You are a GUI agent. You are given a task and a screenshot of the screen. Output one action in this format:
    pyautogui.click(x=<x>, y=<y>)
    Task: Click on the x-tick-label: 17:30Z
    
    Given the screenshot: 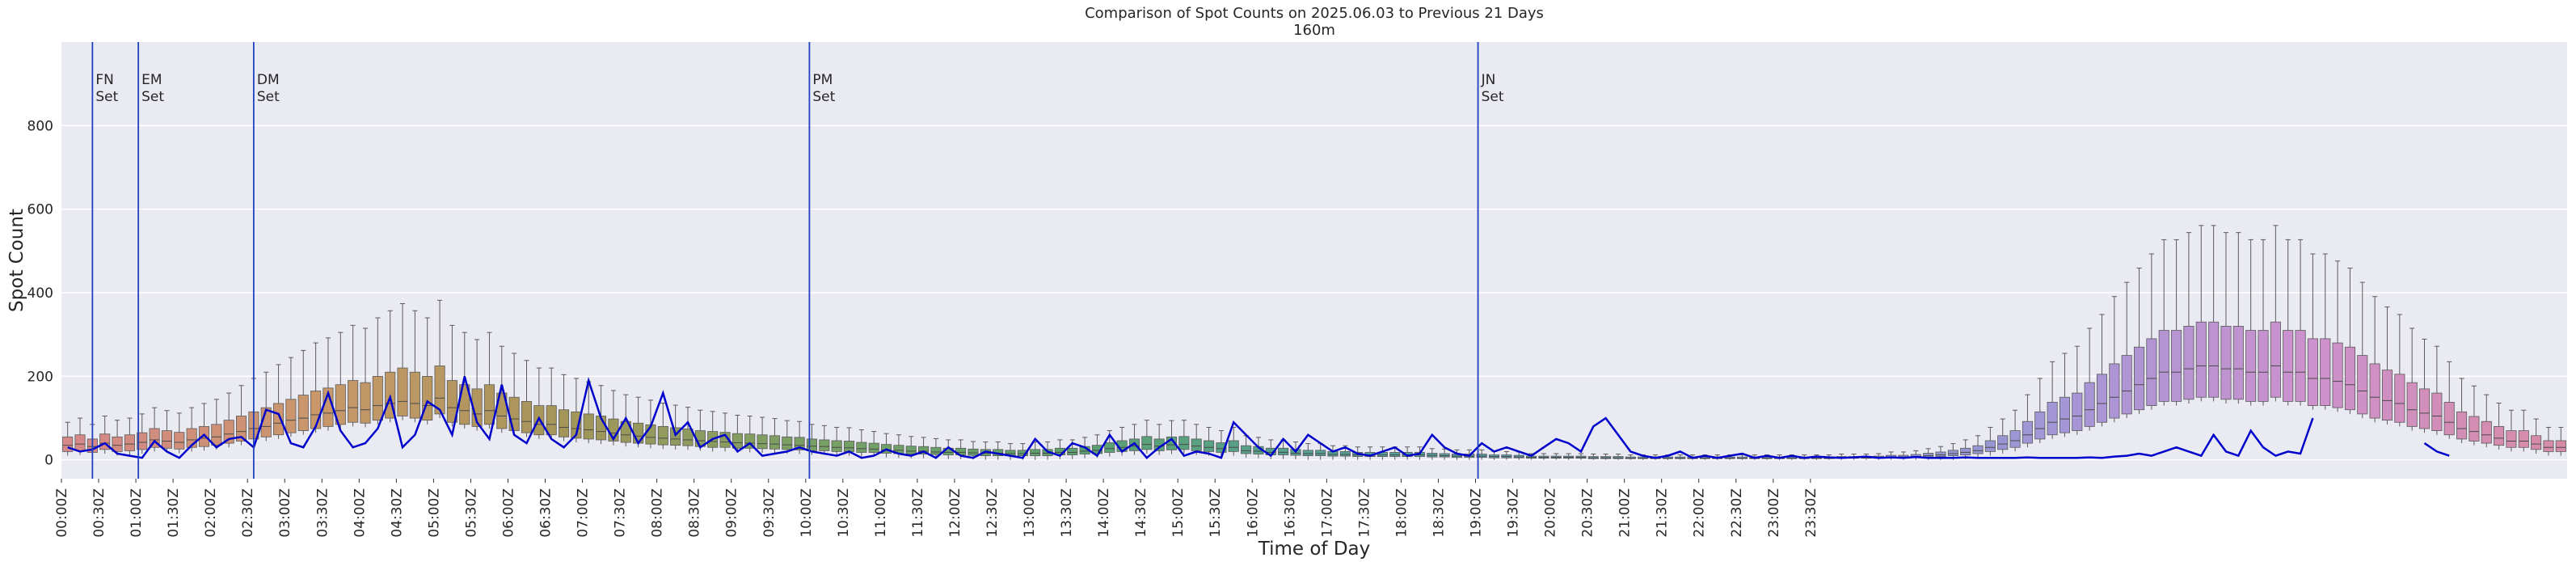 What is the action you would take?
    pyautogui.click(x=1364, y=513)
    